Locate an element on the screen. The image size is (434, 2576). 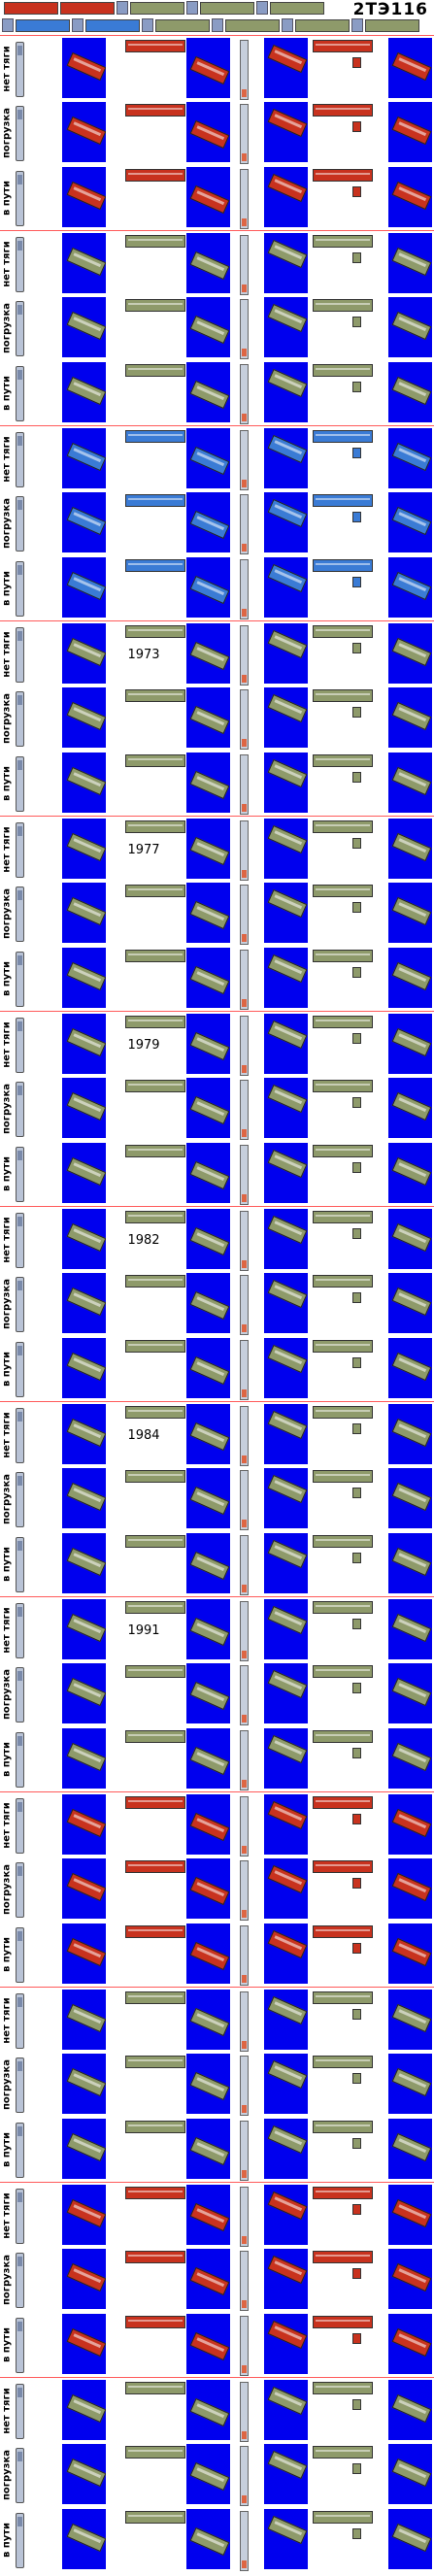
sheet-header: 2ТЭ116 is located at coordinates (217, 17).